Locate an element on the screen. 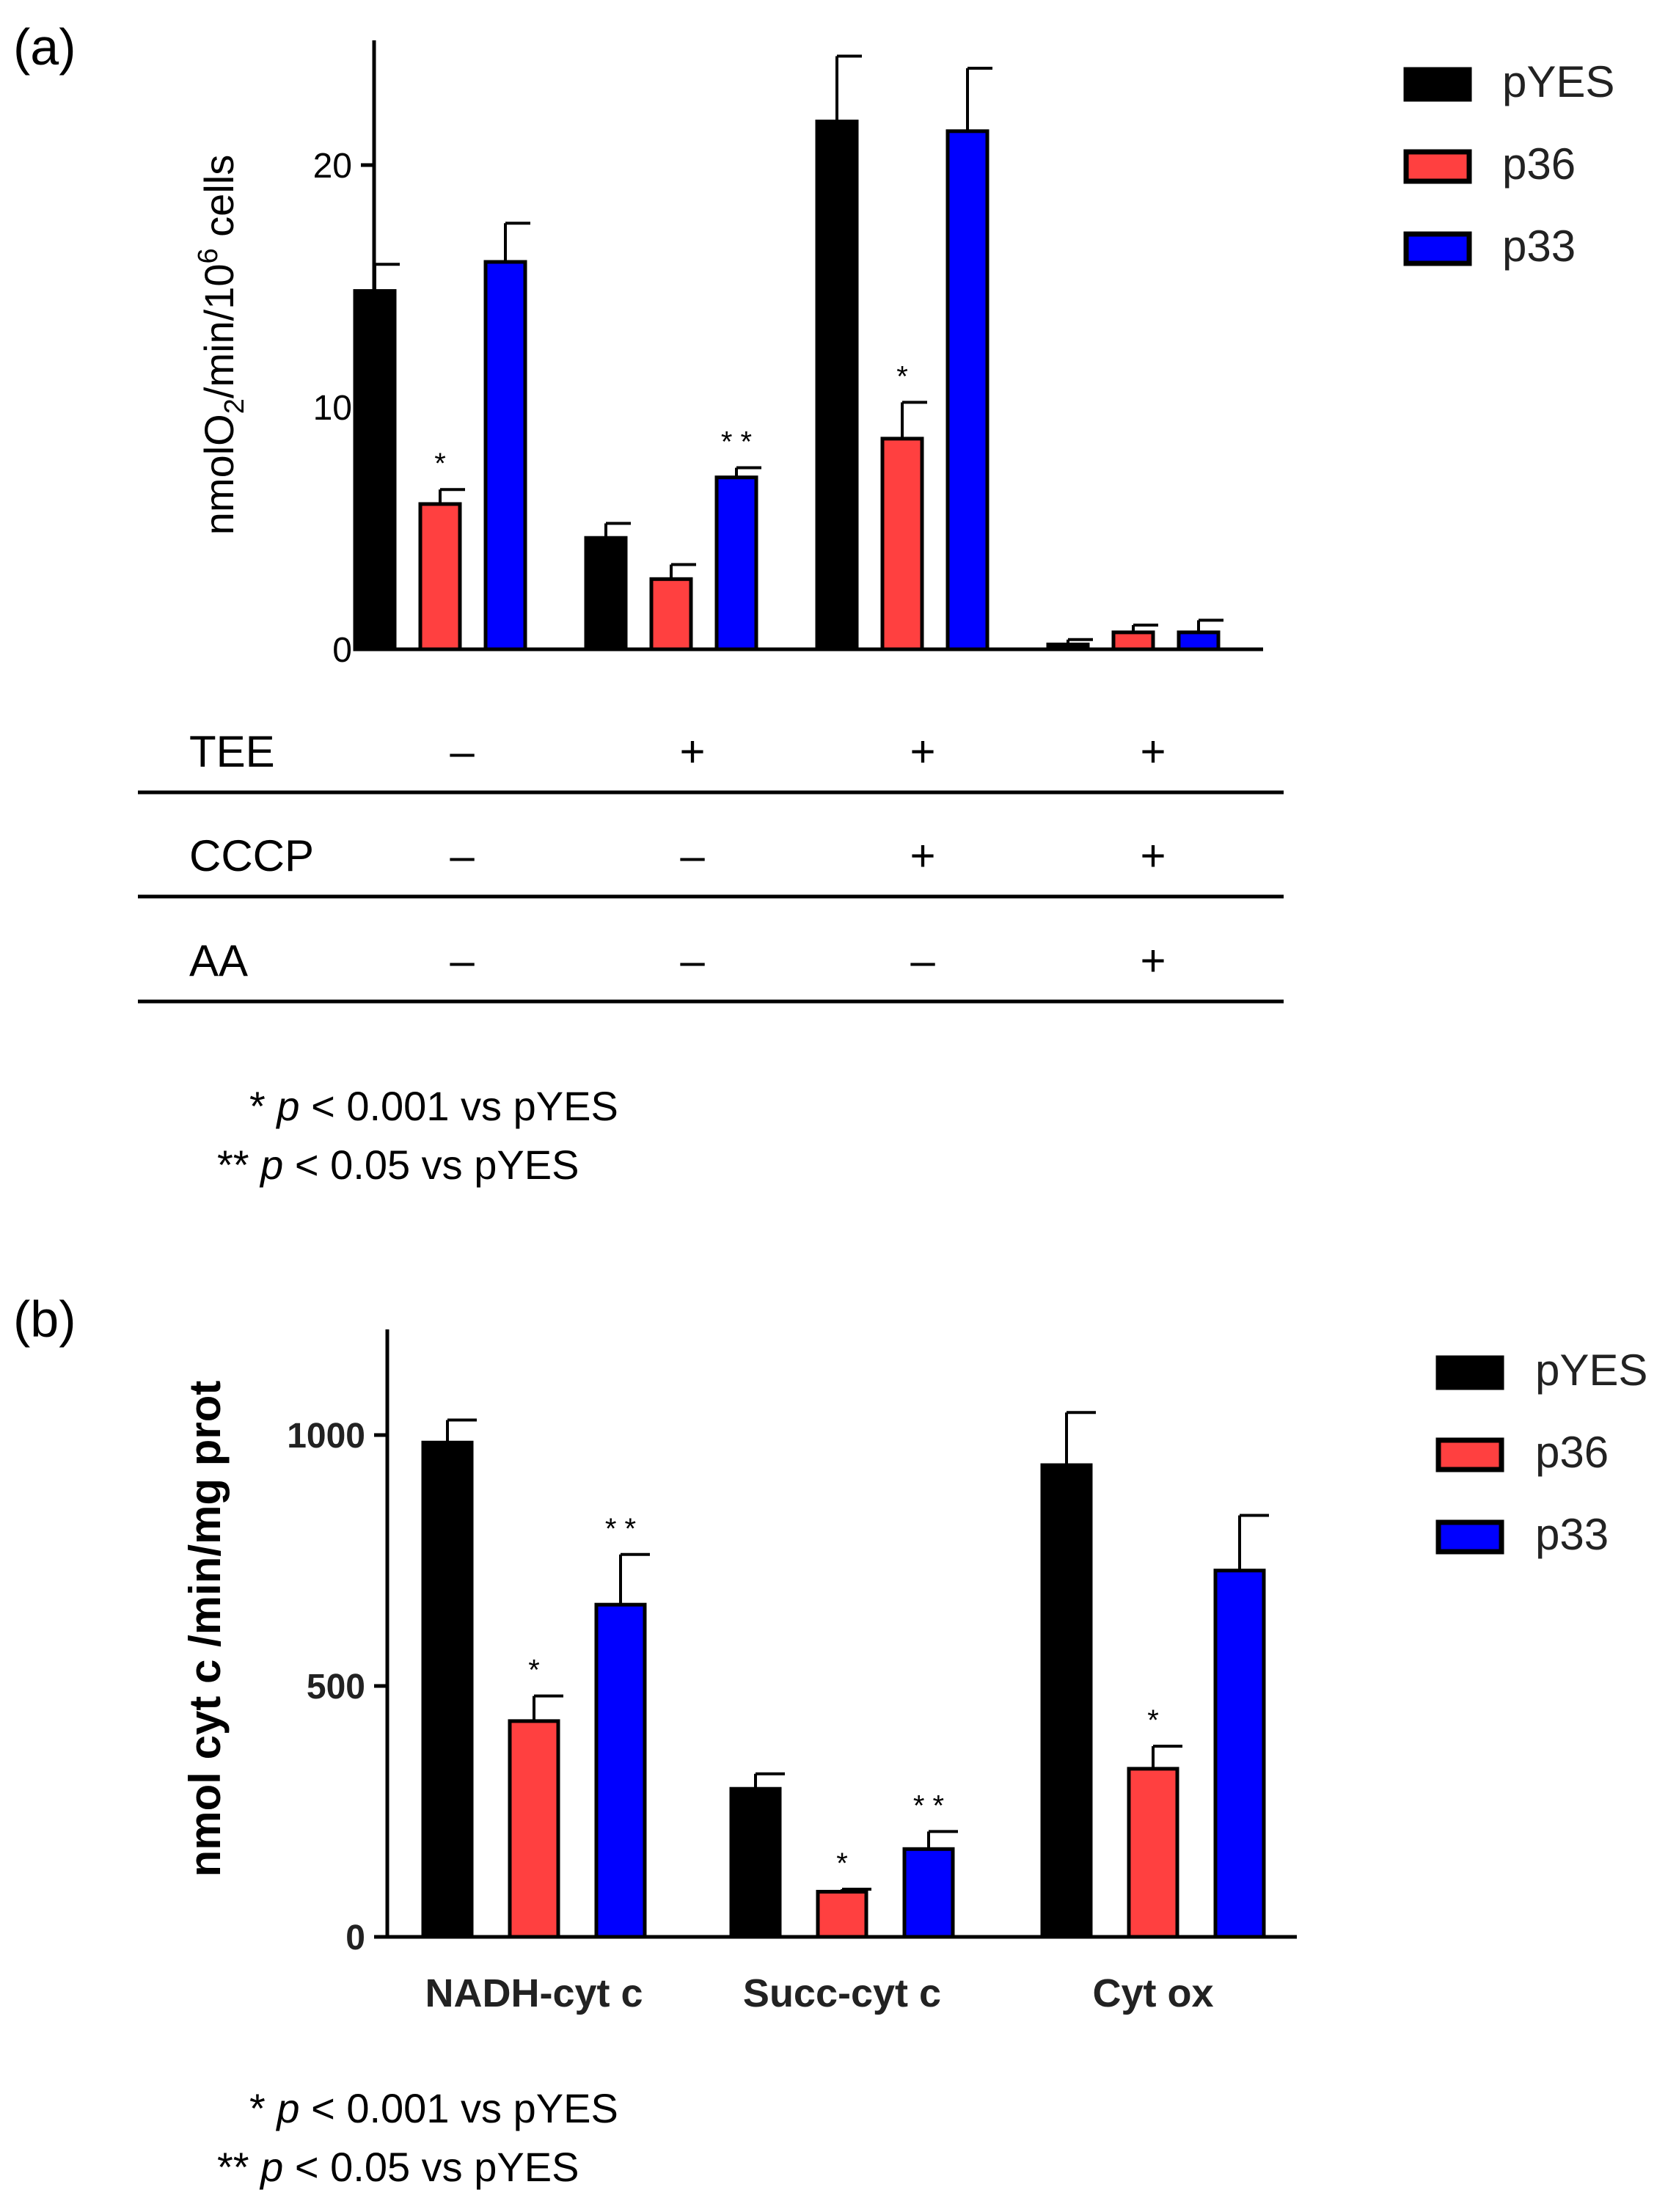 The width and height of the screenshot is (1679, 2212). y-axis-label-part: 6 is located at coordinates (208, 255).